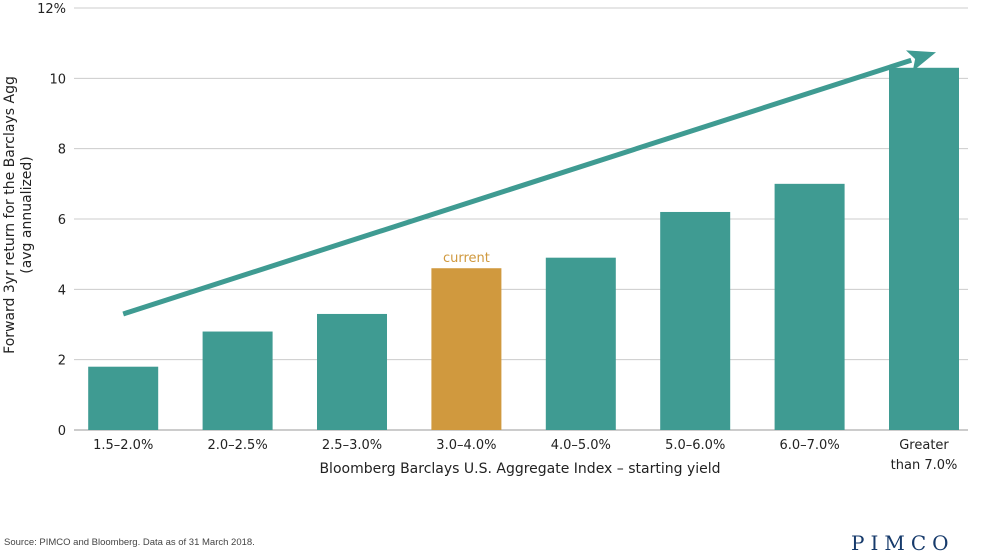  I want to click on x-tick-label: than 7.0%, so click(924, 465).